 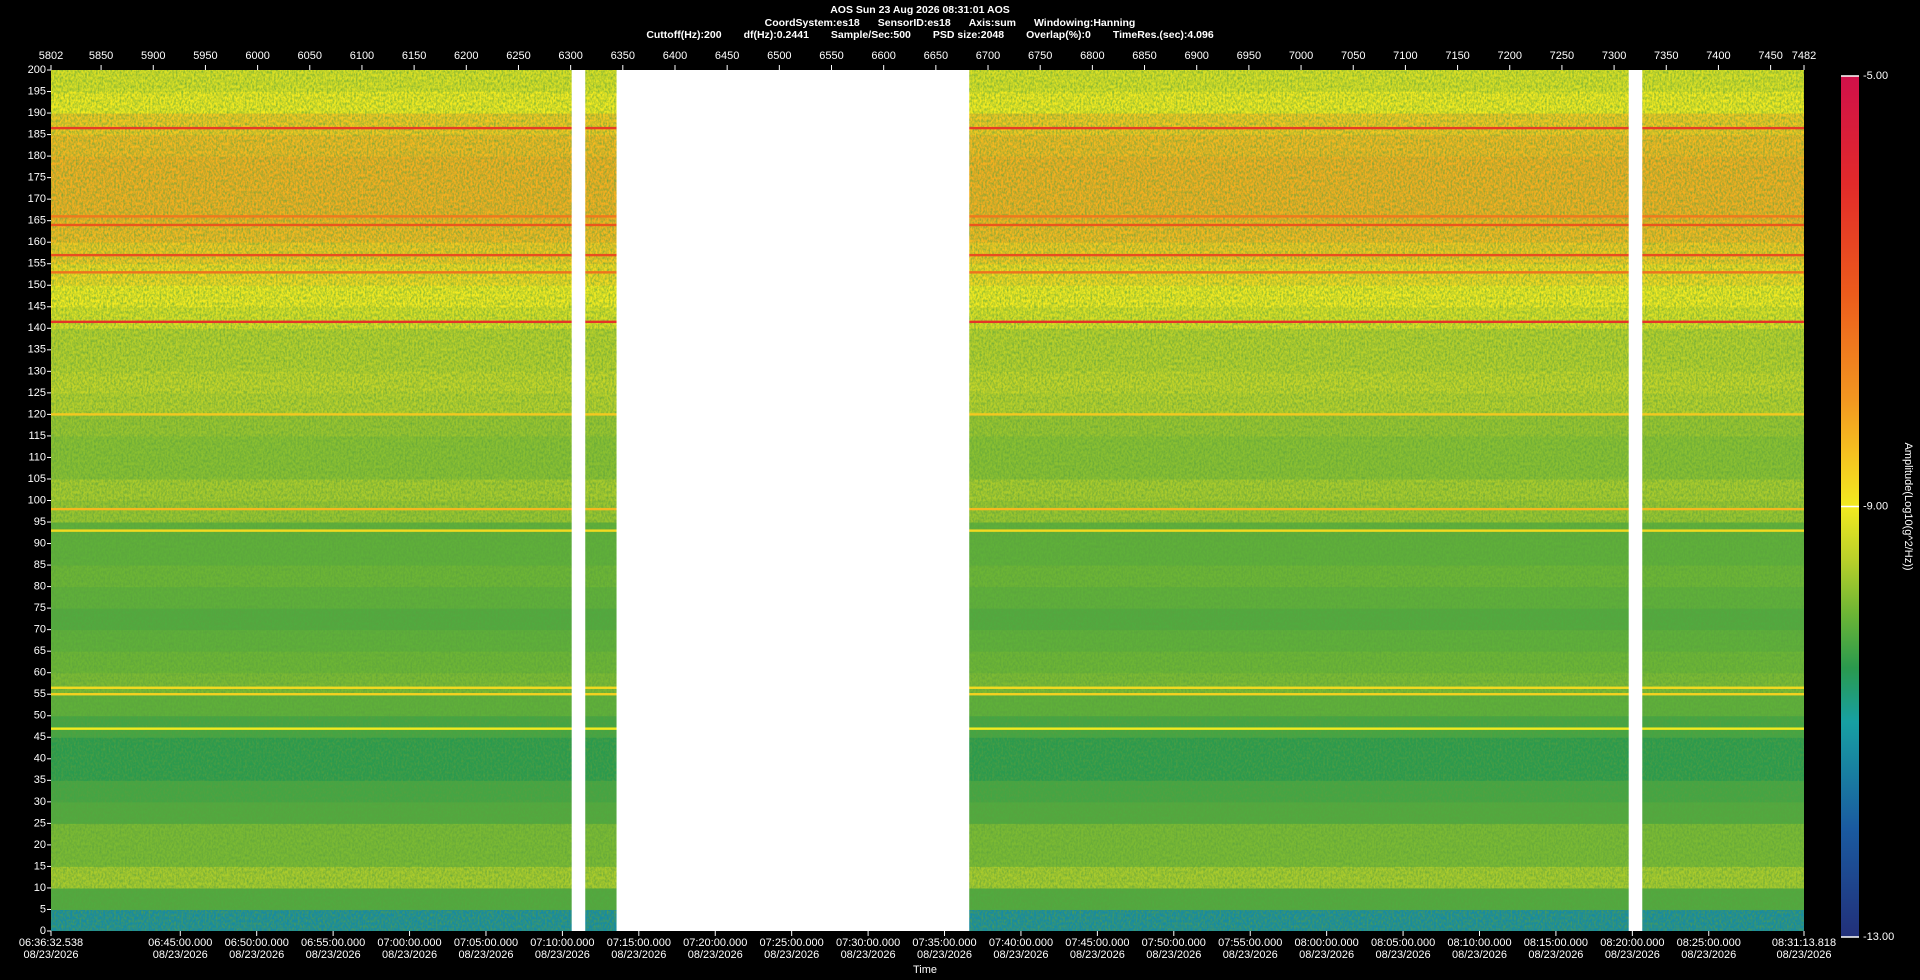 I want to click on x-tick-label: 6150, so click(x=414, y=56).